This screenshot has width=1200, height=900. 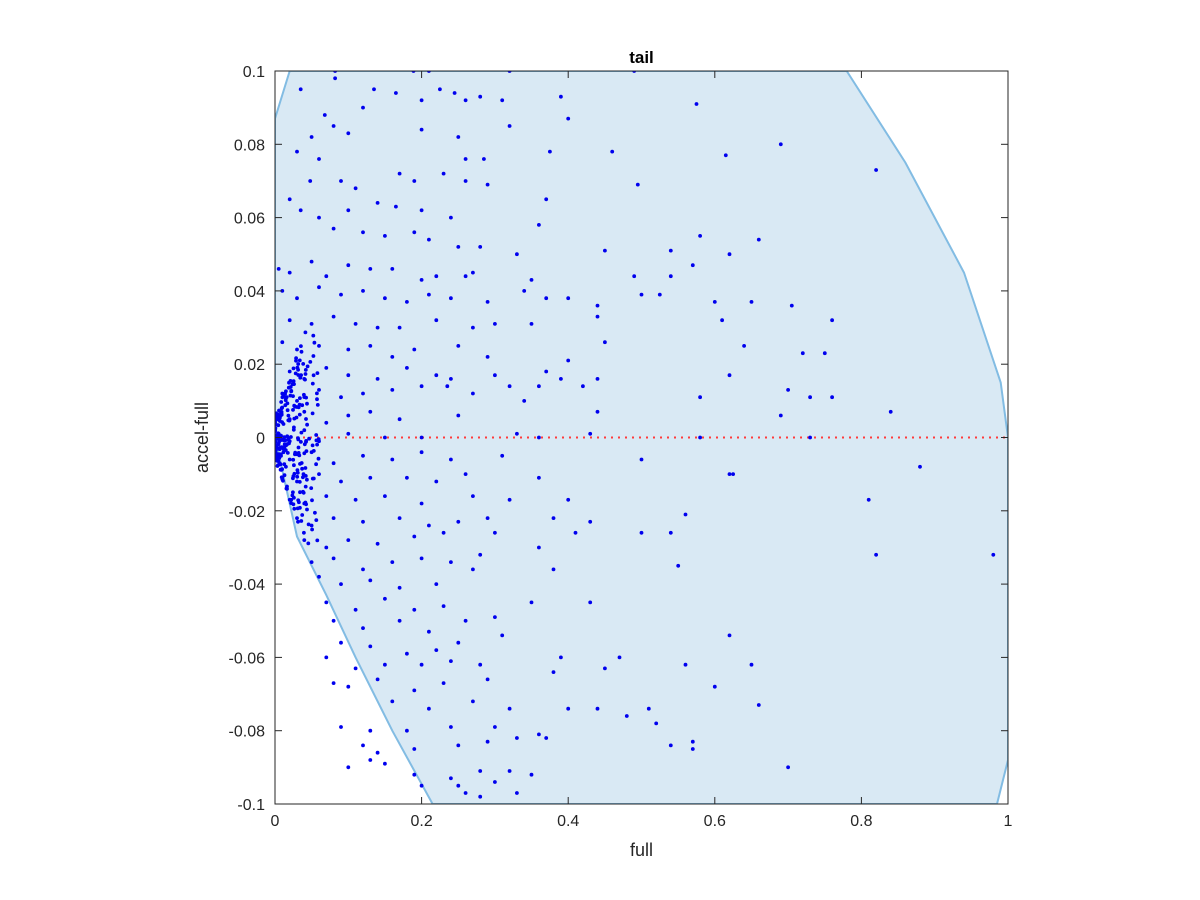 What do you see at coordinates (1008, 821) in the screenshot?
I see `x-tick-label: 1` at bounding box center [1008, 821].